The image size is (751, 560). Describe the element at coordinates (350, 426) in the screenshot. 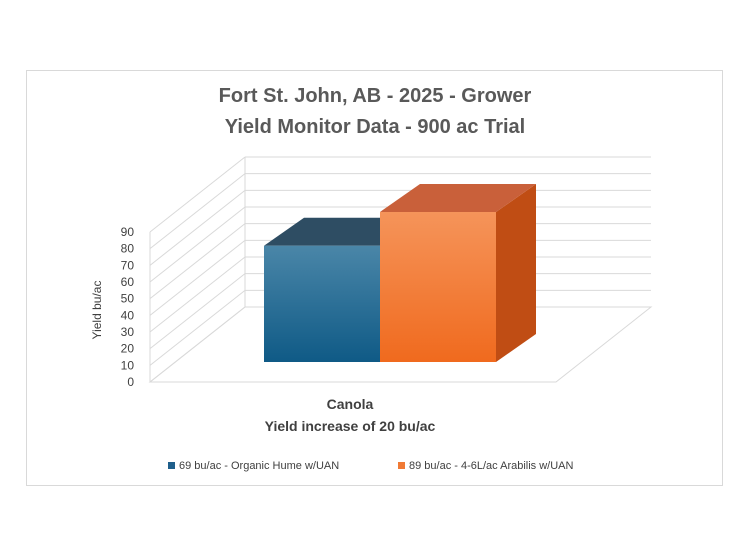

I see `x-axis-title: Yield increase of 20 bu/ac` at that location.